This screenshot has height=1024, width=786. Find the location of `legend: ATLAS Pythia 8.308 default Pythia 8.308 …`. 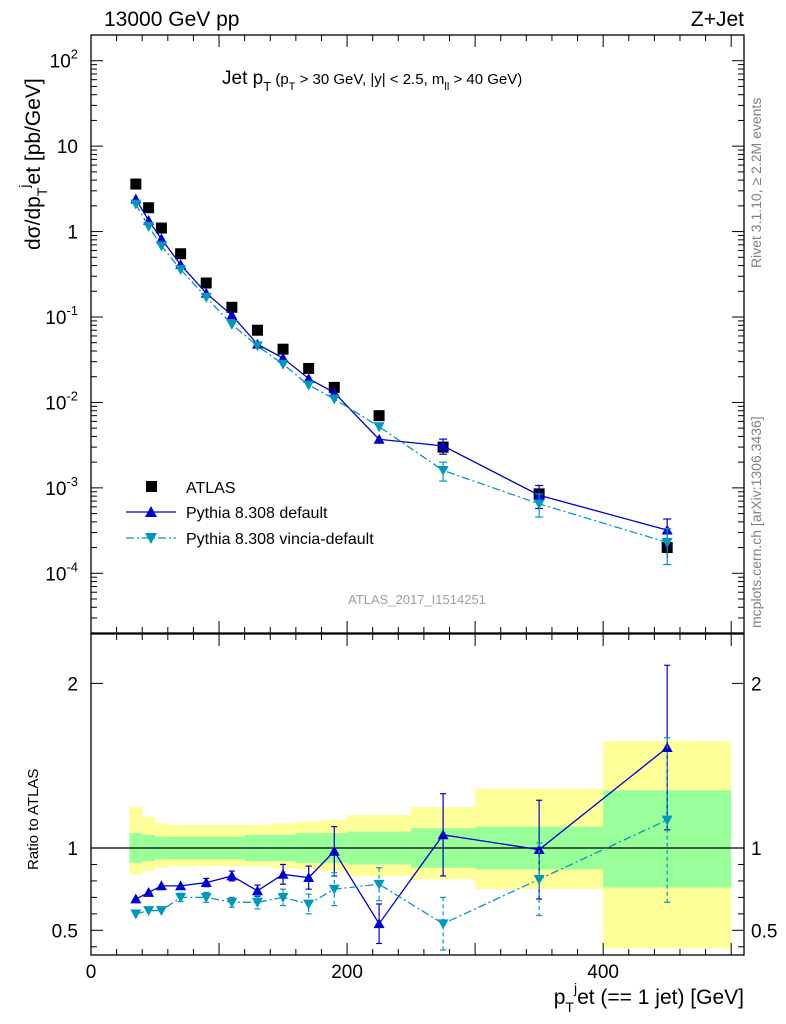

legend: ATLAS Pythia 8.308 default Pythia 8.308 … is located at coordinates (250, 514).